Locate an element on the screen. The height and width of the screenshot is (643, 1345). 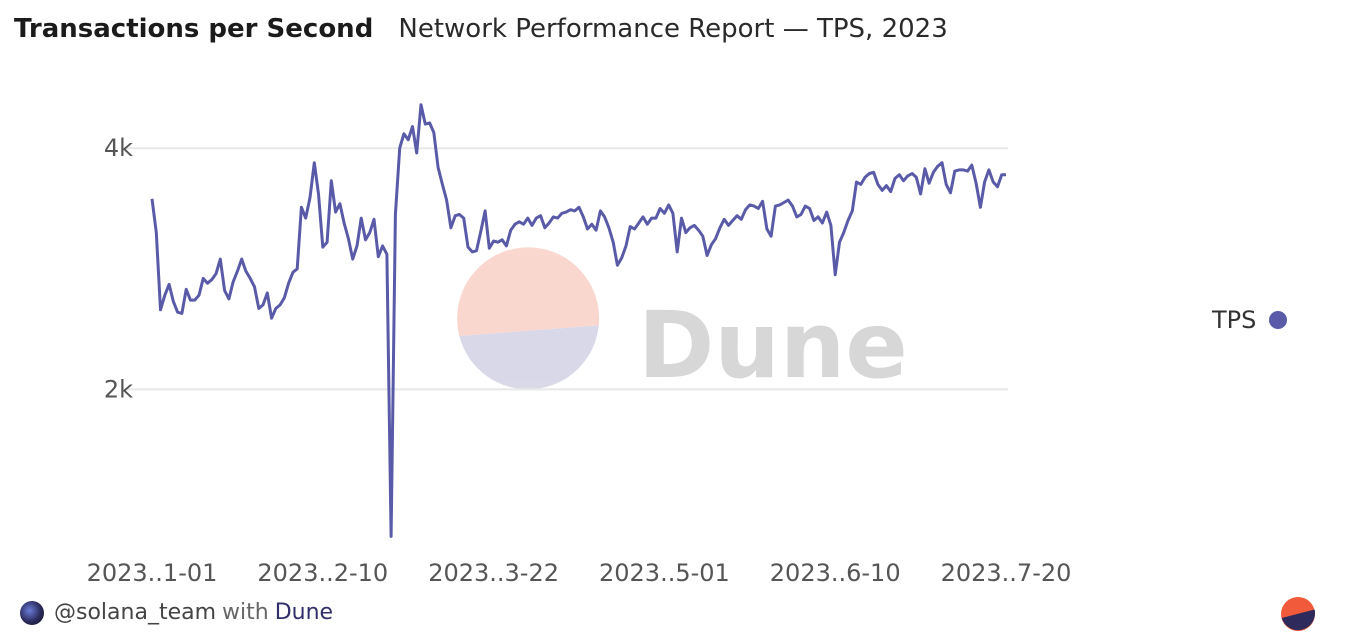
x-tick-label: 2023..6-10 is located at coordinates (835, 573).